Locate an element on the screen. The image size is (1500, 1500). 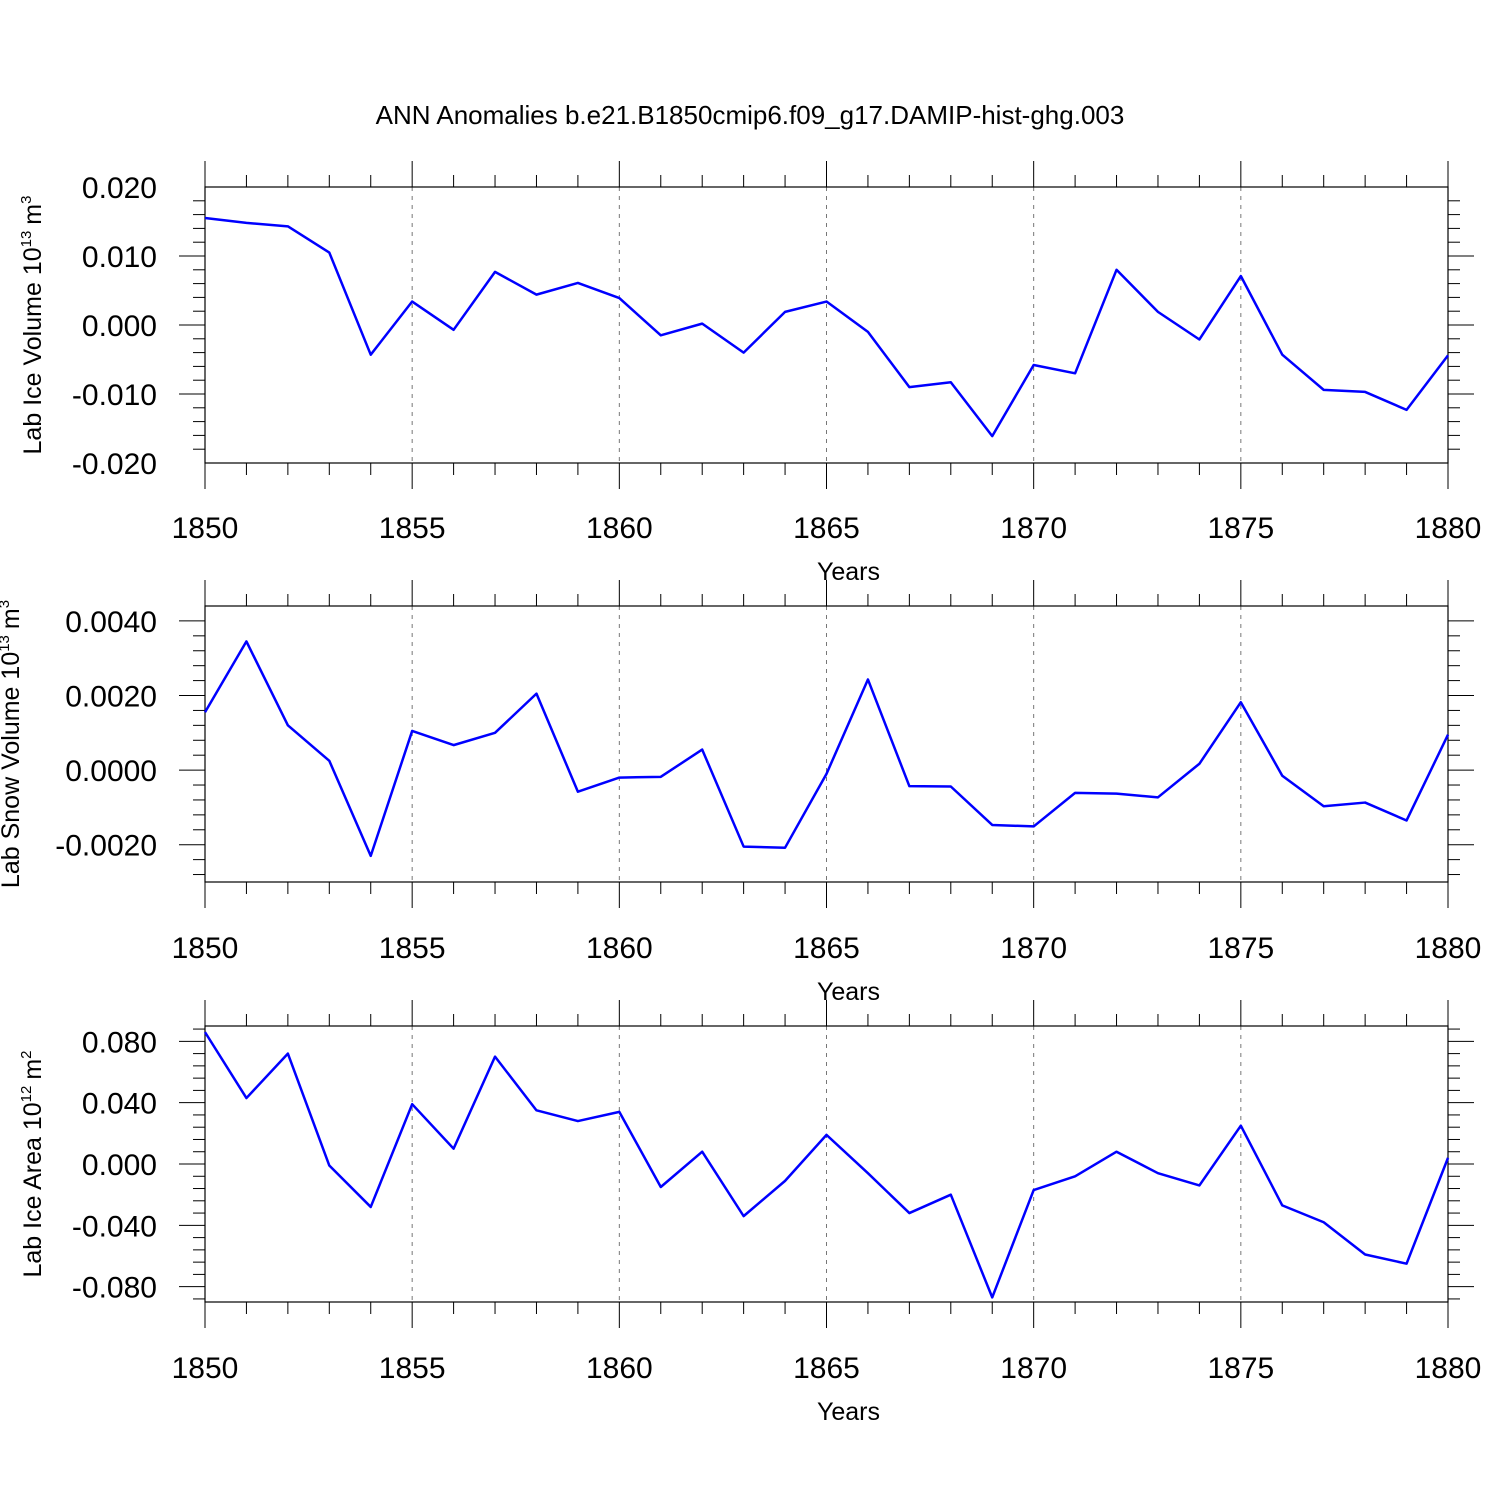
y-axis-label: Lab Ice Area 1012 m2 is located at coordinates (32, 1164).